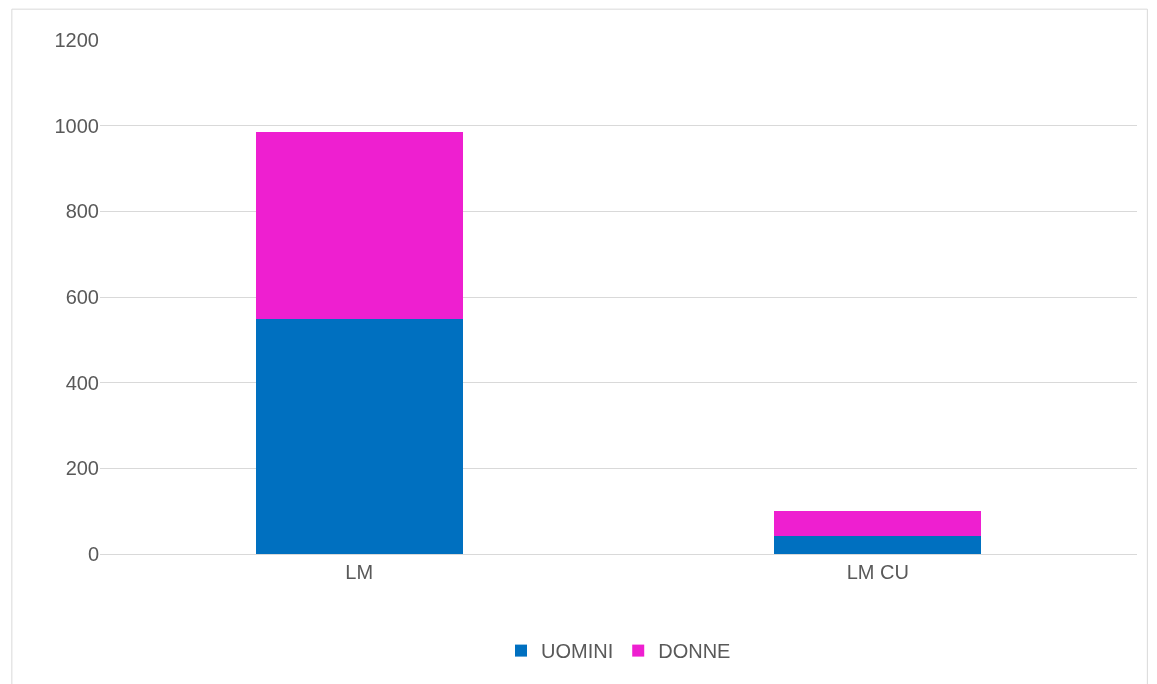  What do you see at coordinates (76, 125) in the screenshot?
I see `y-tick-label: 1000` at bounding box center [76, 125].